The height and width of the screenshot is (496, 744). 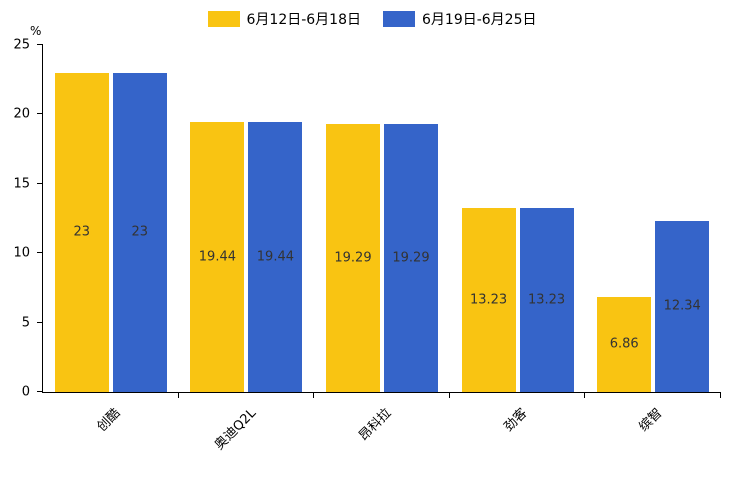 I want to click on bar-group: 13.23 13.23, so click(x=517, y=218).